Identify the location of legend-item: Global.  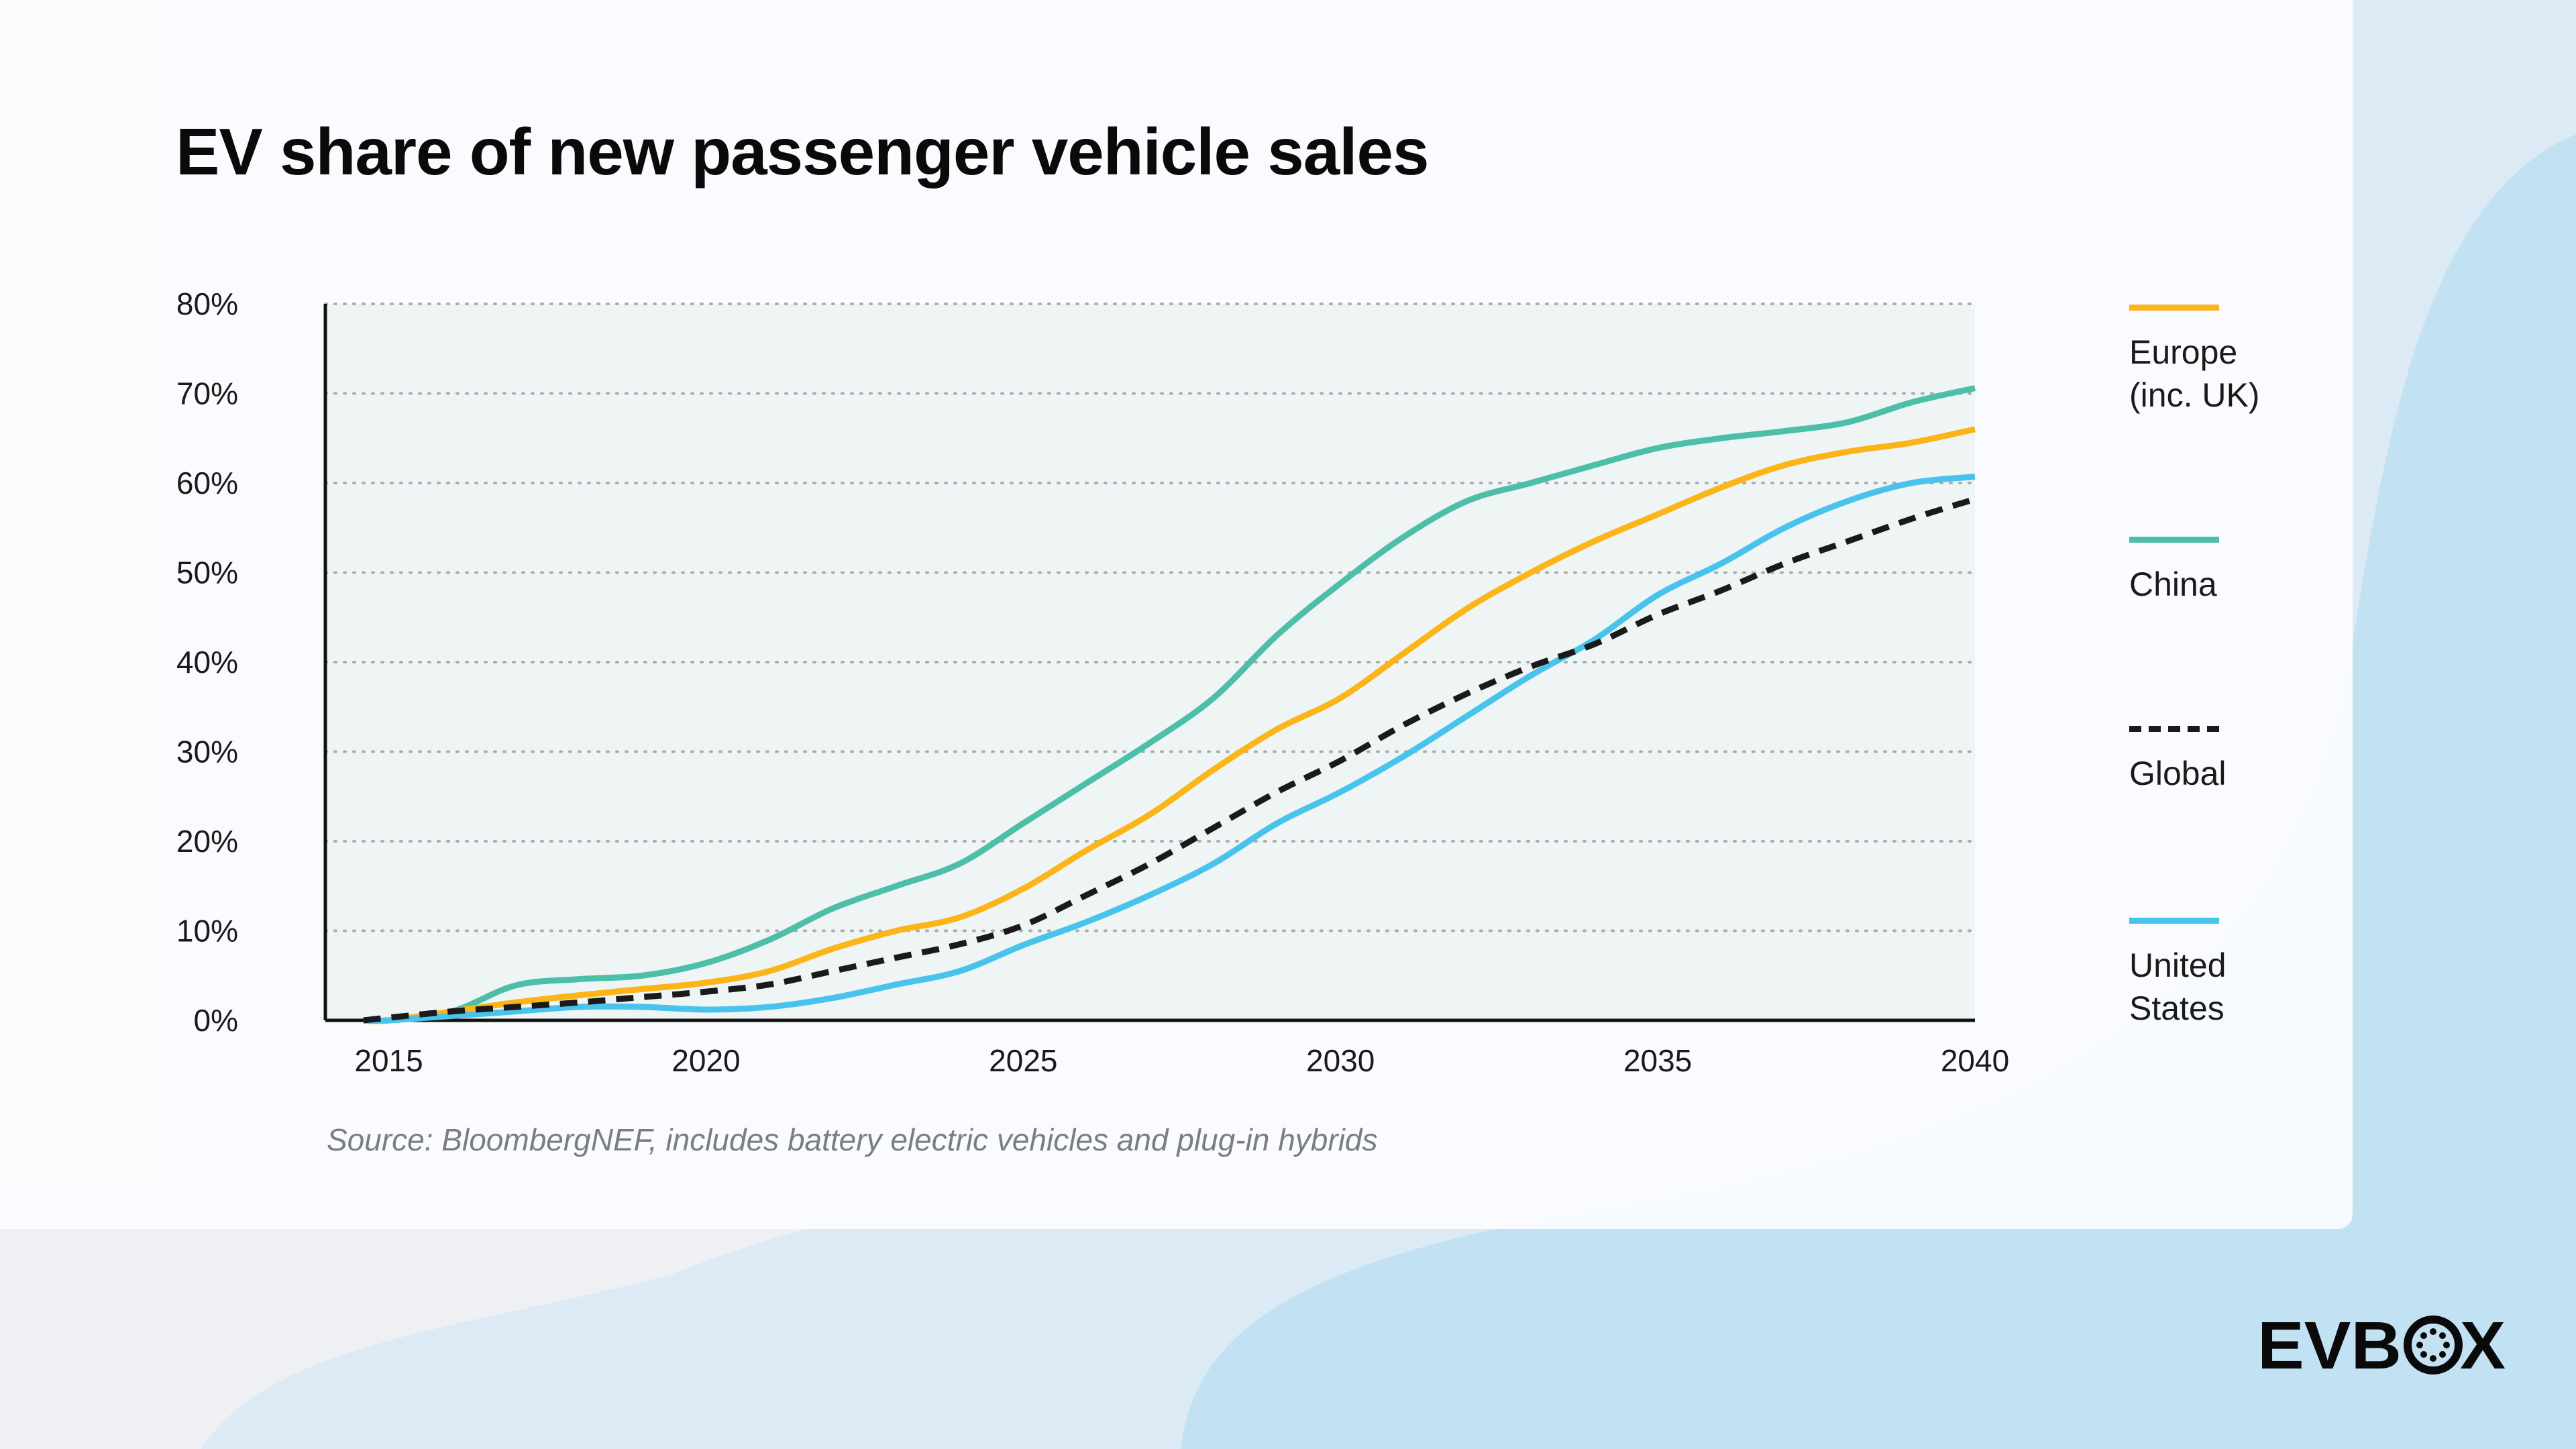
(2216, 760).